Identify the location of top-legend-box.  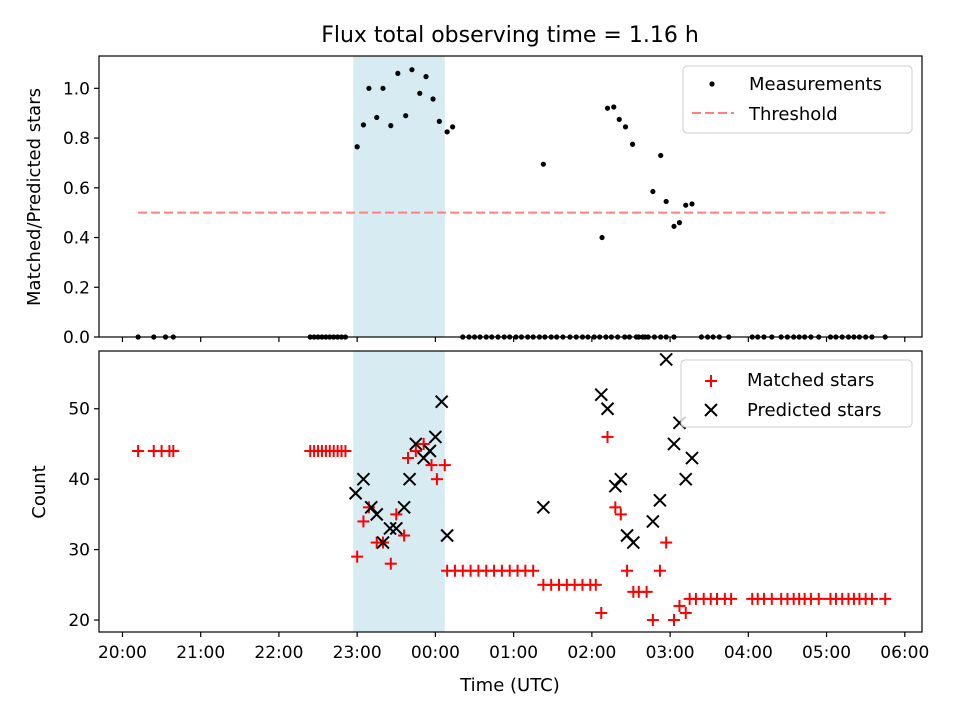
(797, 99).